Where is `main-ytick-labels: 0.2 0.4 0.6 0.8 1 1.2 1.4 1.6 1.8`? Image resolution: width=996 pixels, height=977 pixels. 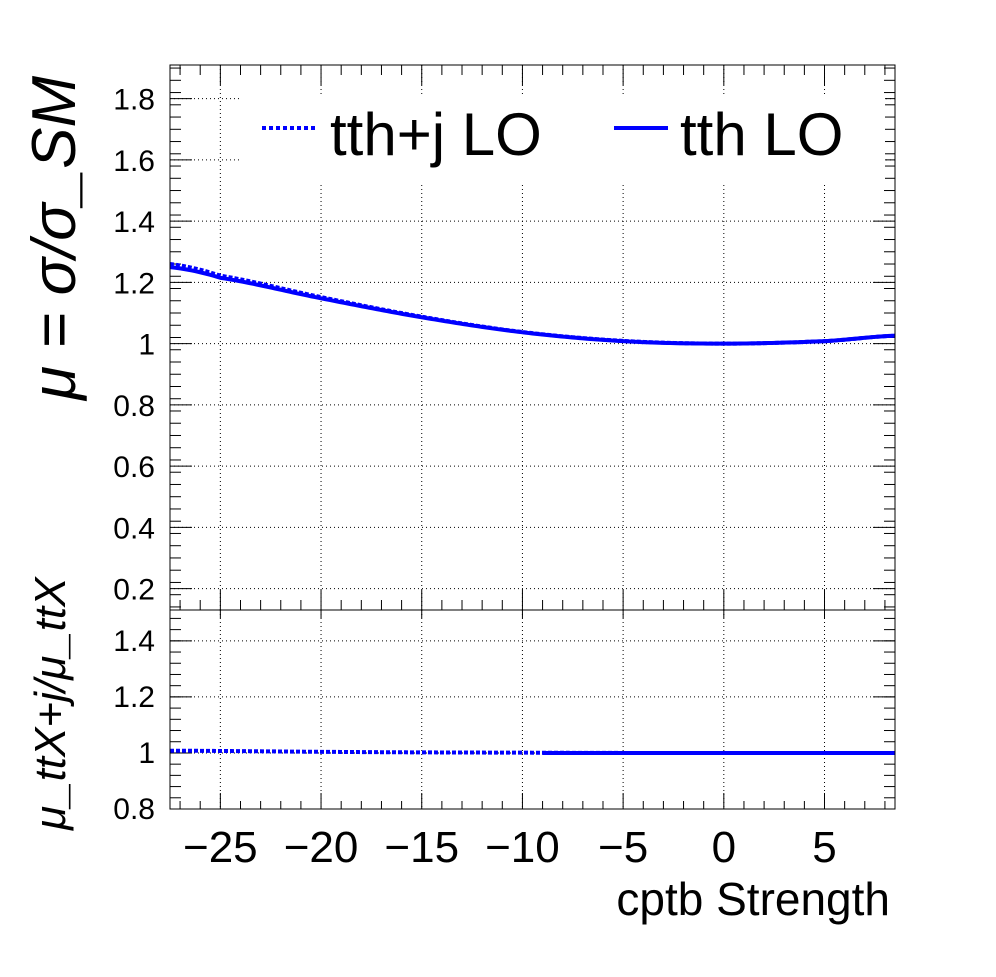
main-ytick-labels: 0.2 0.4 0.6 0.8 1 1.2 1.4 1.6 1.8 is located at coordinates (134, 345).